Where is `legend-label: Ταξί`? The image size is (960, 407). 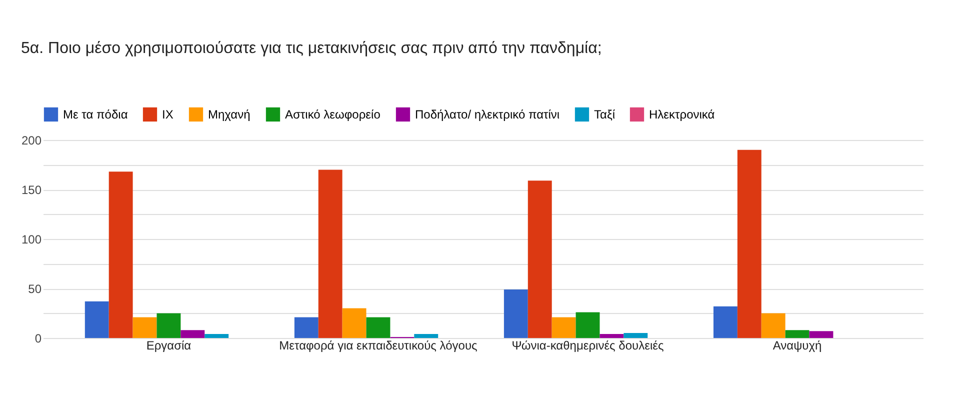
legend-label: Ταξί is located at coordinates (605, 114).